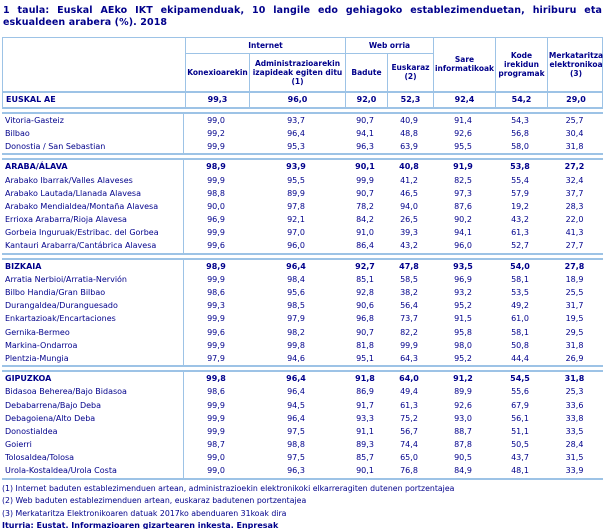 This screenshot has height=529, width=605. I want to click on value-cell: 98,6, so click(216, 392).